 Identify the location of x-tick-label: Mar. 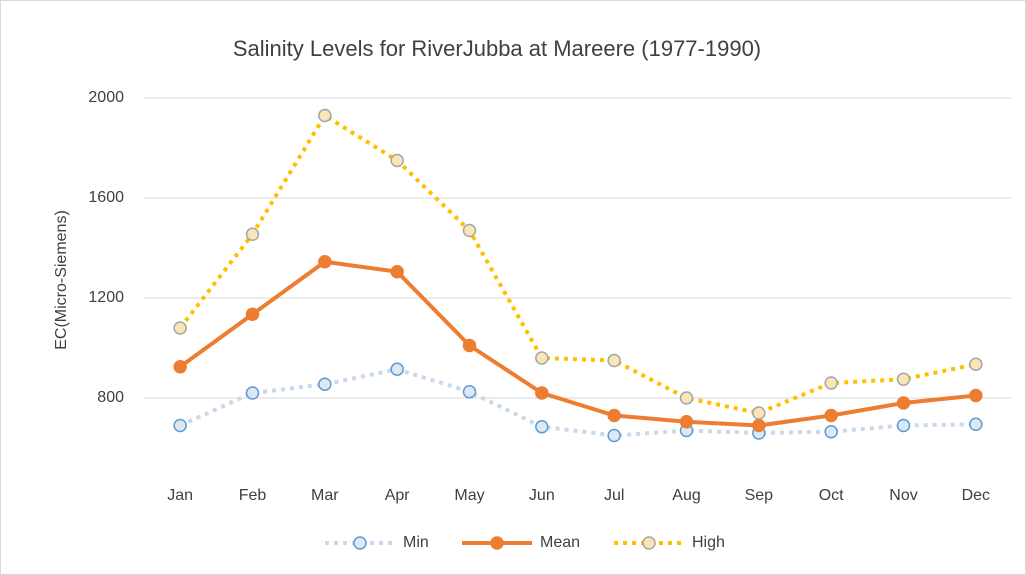
(325, 495).